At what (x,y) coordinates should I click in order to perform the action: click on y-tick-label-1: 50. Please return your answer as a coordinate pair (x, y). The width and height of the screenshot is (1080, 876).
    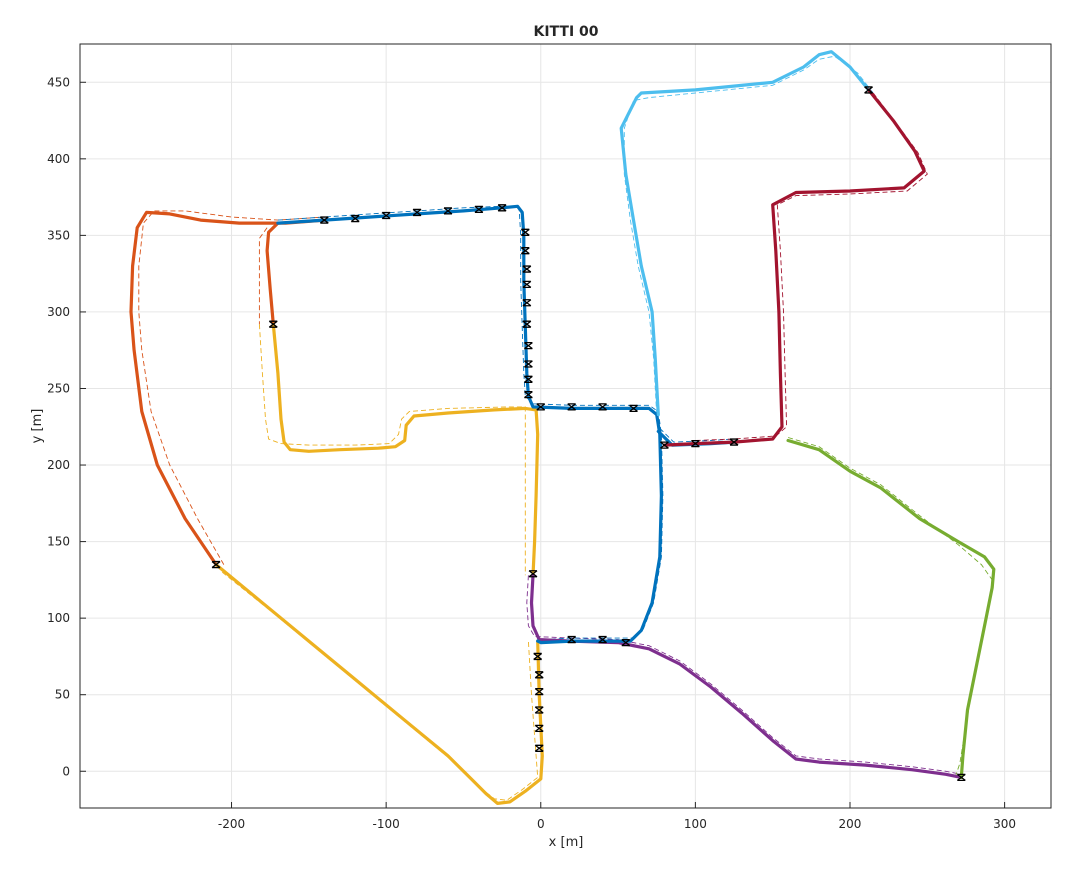
    Looking at the image, I should click on (62, 695).